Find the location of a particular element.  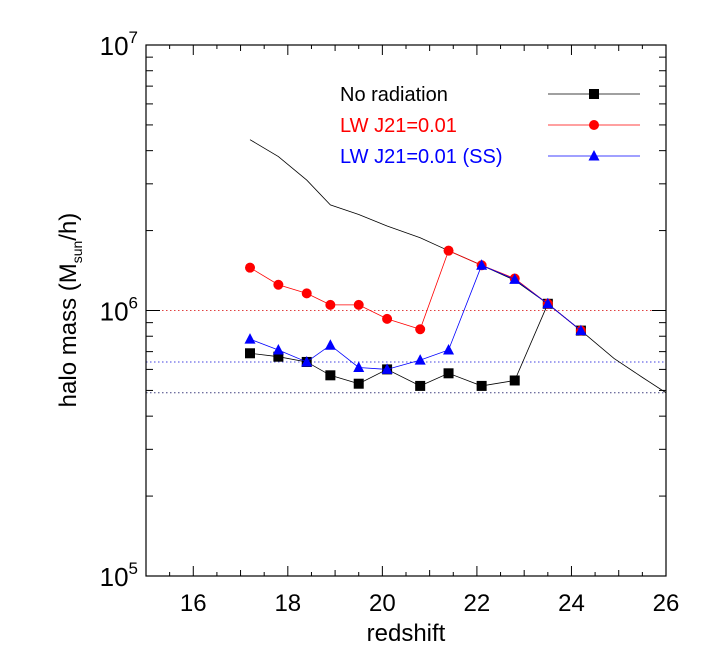

x-axis-label: redshift is located at coordinates (406, 633).